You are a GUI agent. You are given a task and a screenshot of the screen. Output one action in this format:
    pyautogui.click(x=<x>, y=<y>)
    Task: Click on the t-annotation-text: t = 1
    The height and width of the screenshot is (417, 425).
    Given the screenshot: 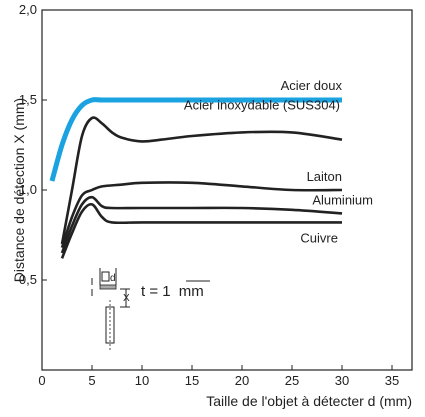 What is the action you would take?
    pyautogui.click(x=156, y=291)
    